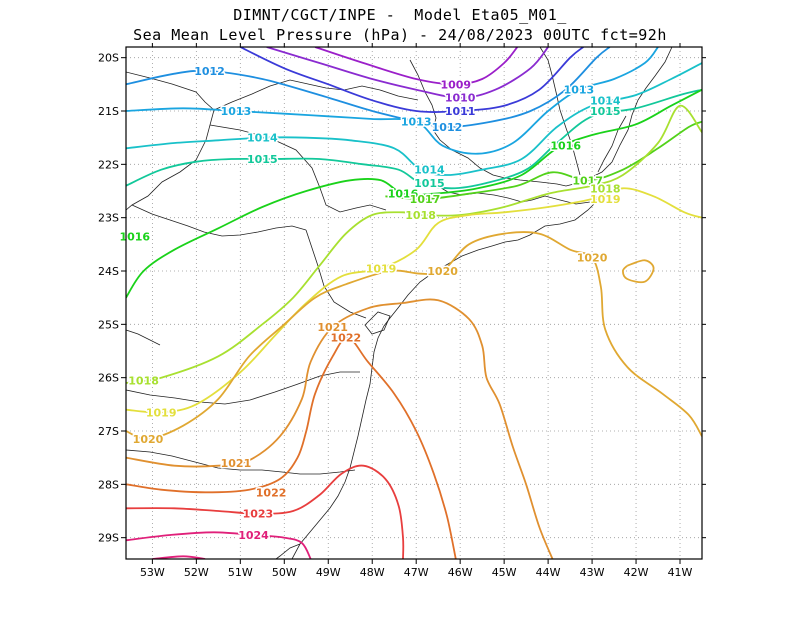 The height and width of the screenshot is (618, 800). Describe the element at coordinates (108, 271) in the screenshot. I see `lat-tick-label: 24S` at that location.